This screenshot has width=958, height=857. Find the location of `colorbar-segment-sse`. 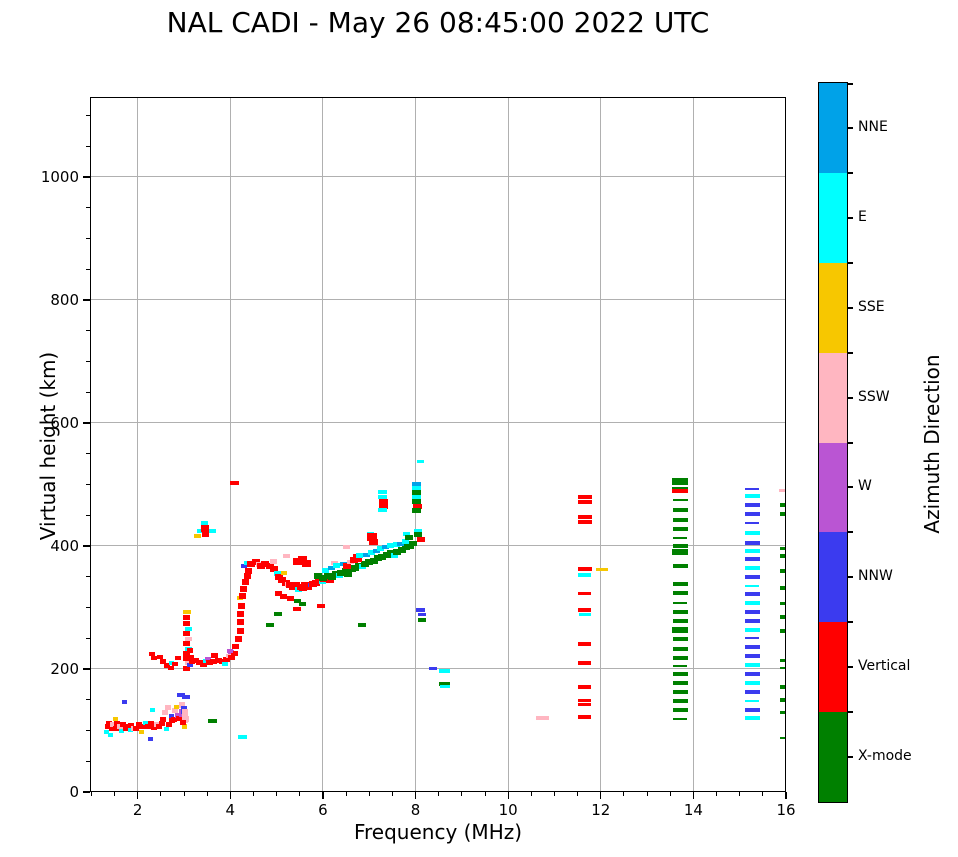

colorbar-segment-sse is located at coordinates (833, 307).